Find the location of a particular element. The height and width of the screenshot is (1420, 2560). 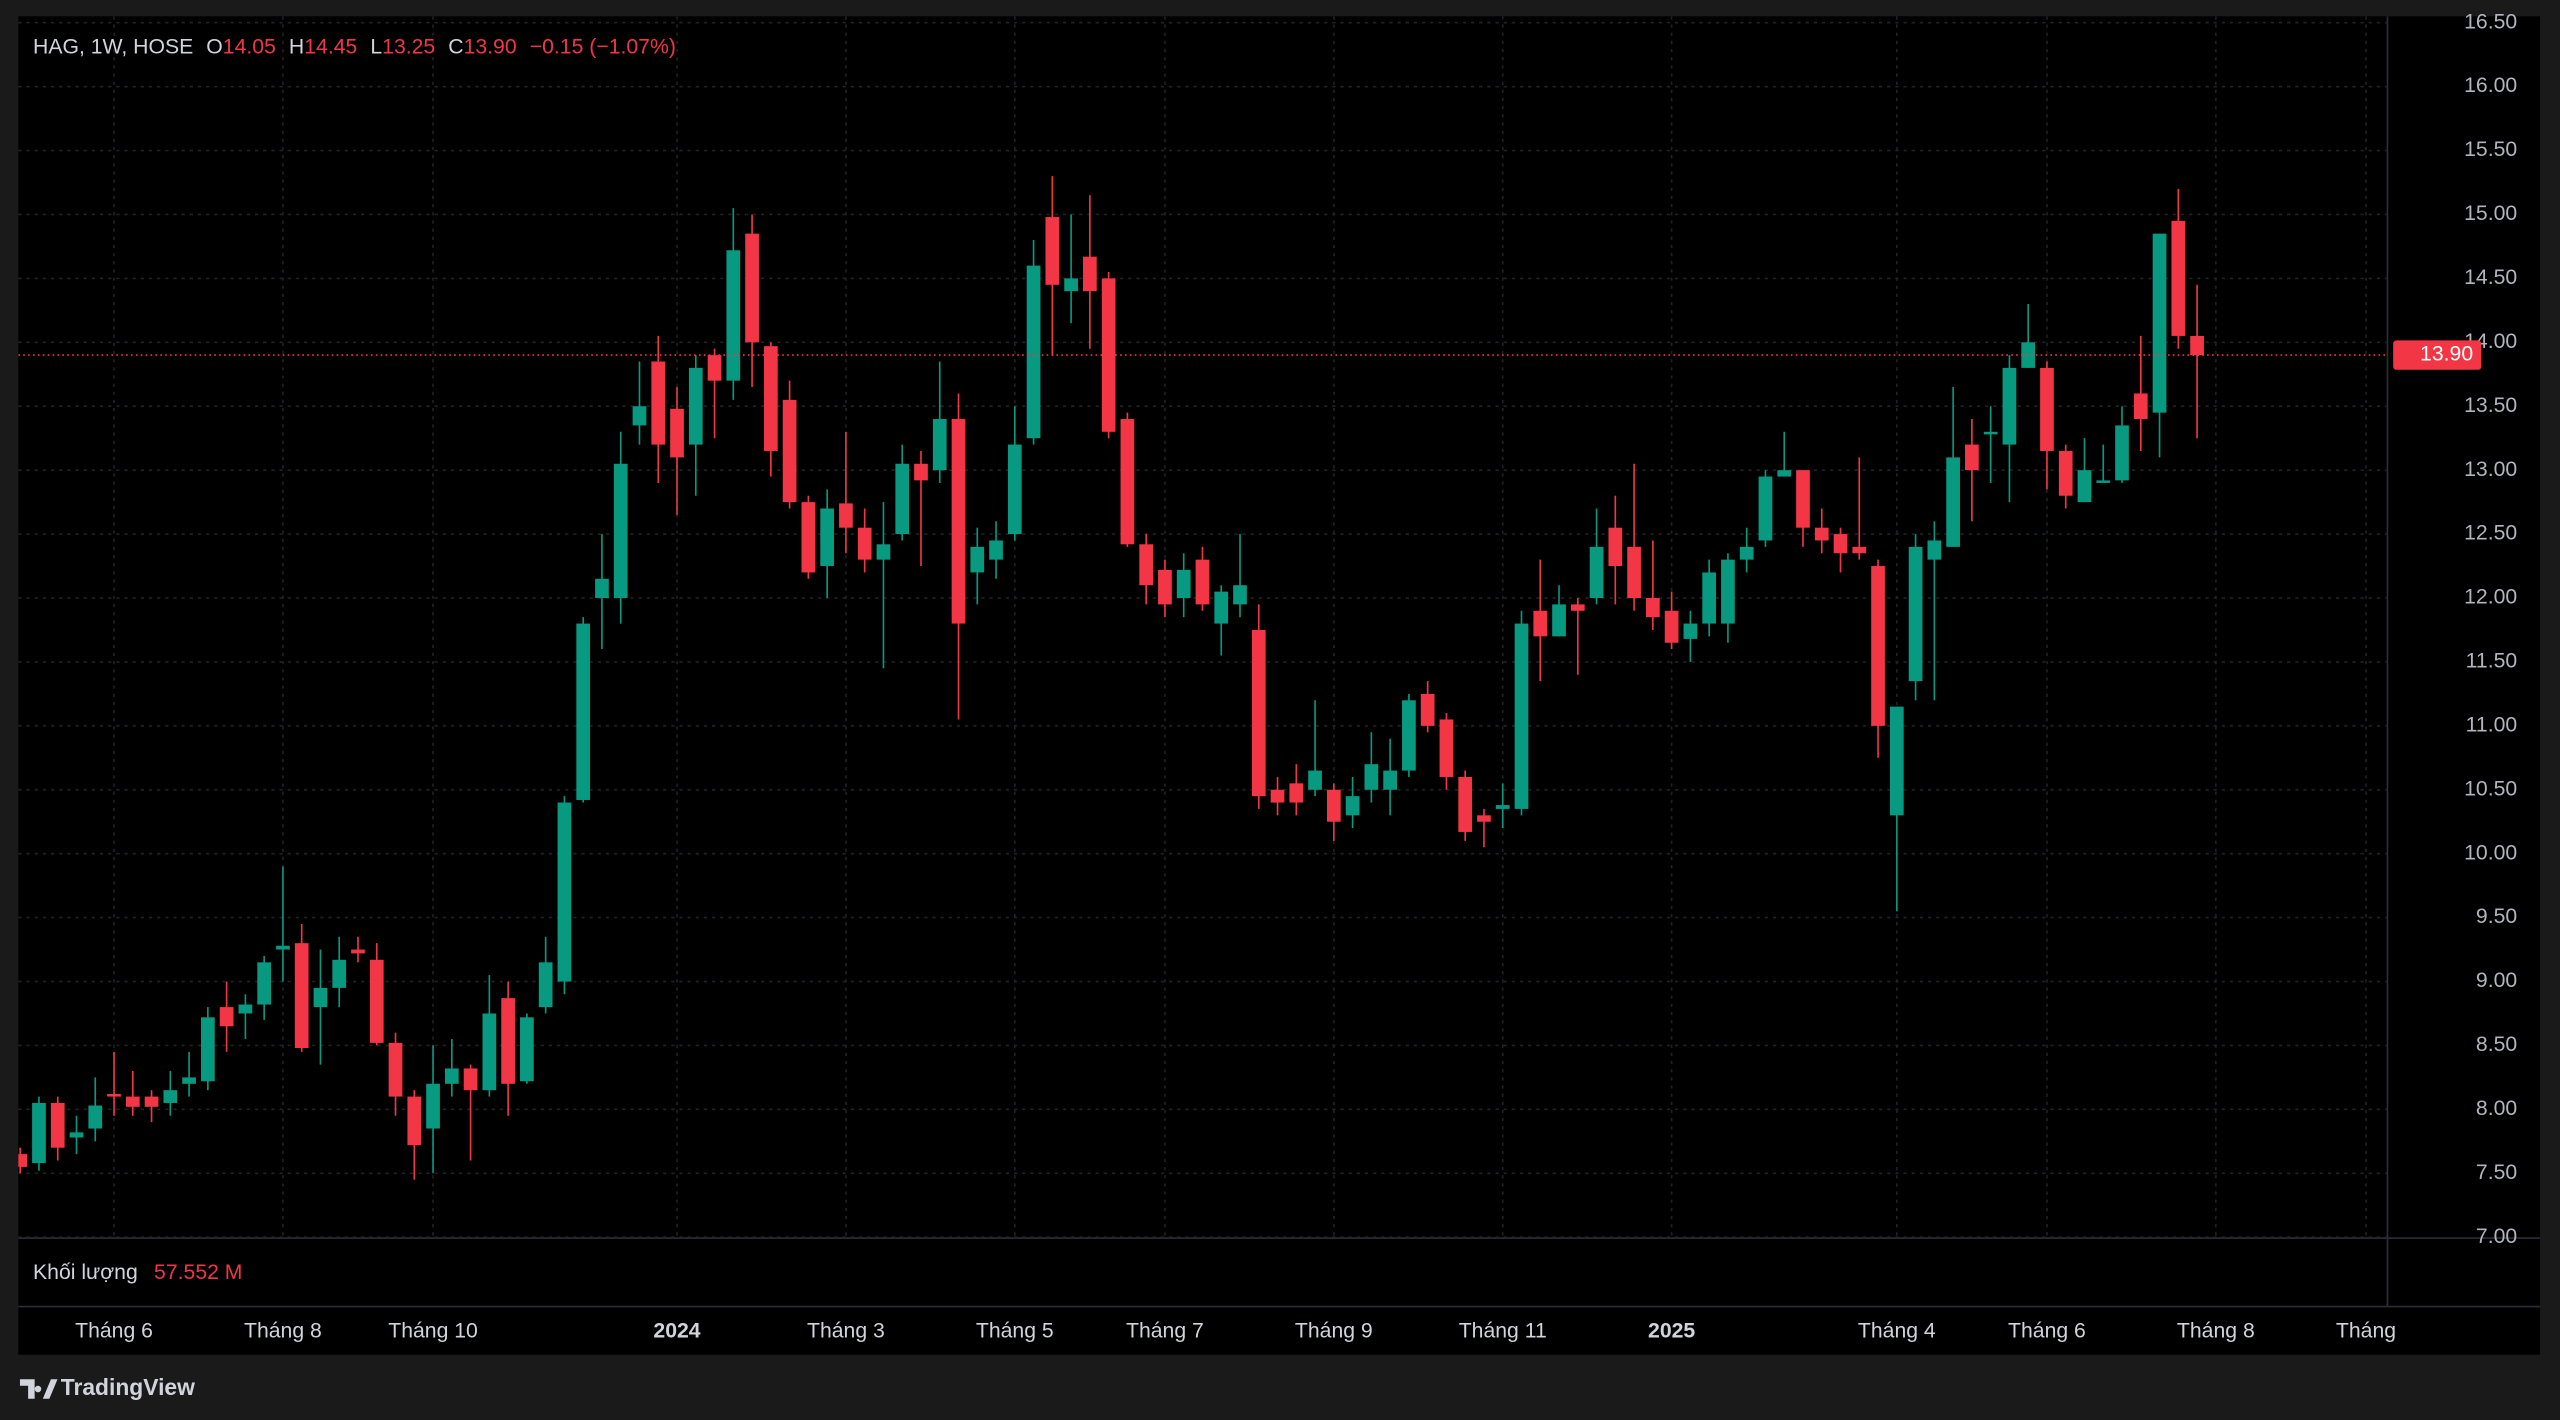

x-tick-label: Tháng 6 is located at coordinates (114, 1330).